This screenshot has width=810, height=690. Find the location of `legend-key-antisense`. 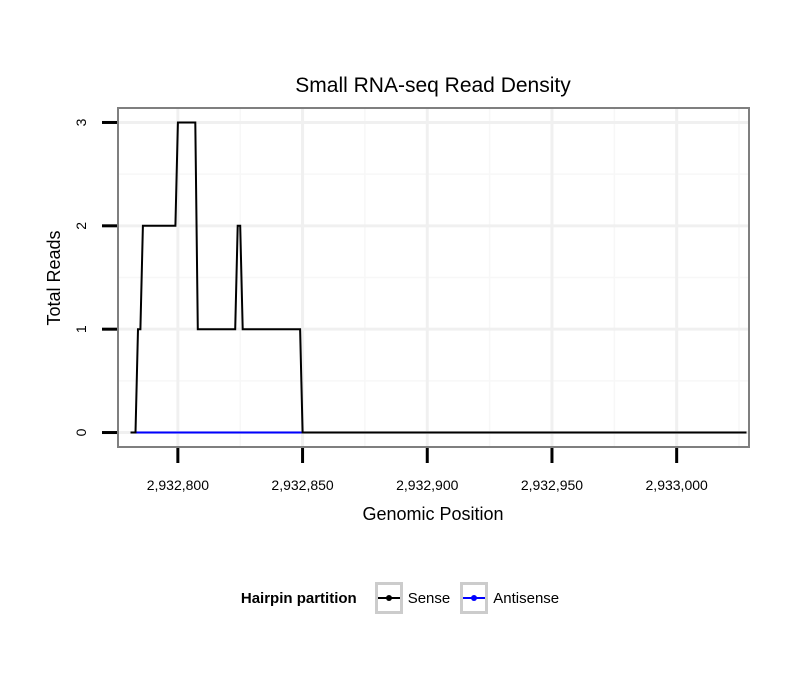

legend-key-antisense is located at coordinates (474, 598).